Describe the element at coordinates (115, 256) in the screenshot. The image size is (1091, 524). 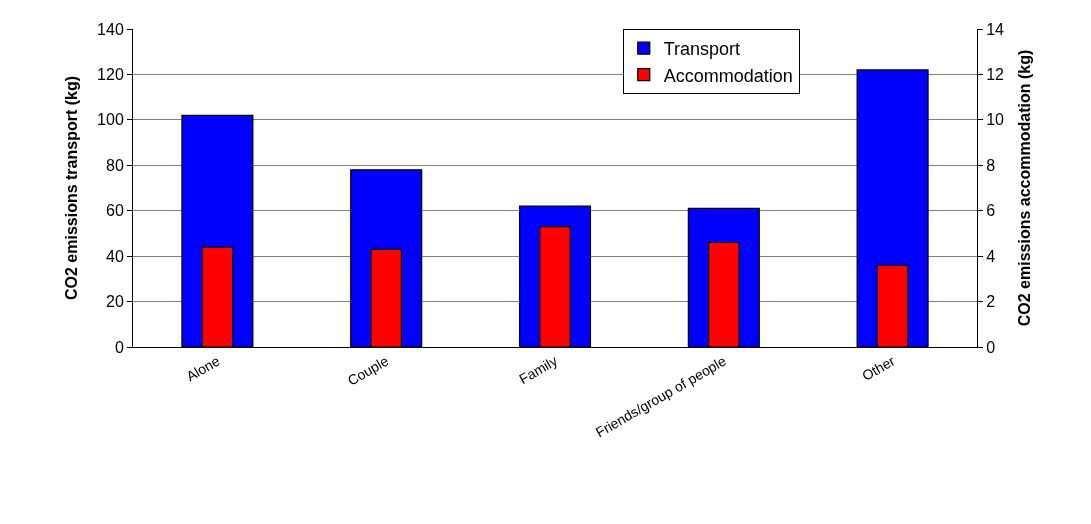
I see `y-tick-label: 40` at that location.